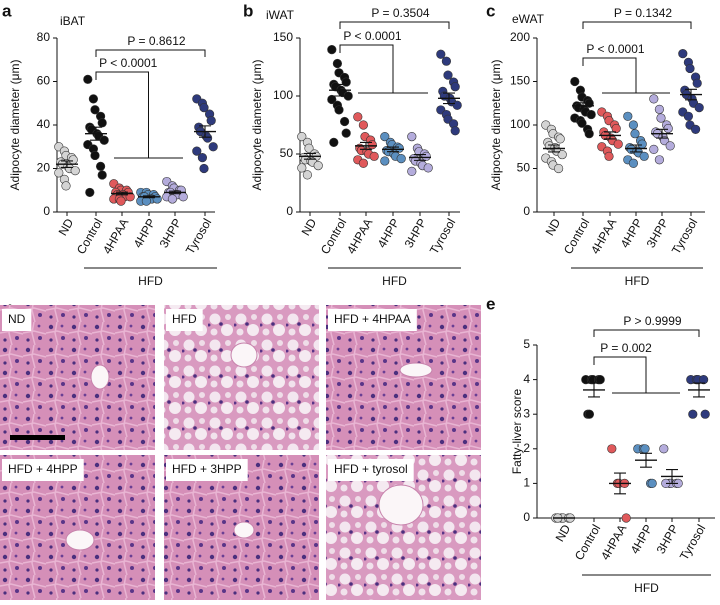  Describe the element at coordinates (44, 168) in the screenshot. I see `y-tick-label: 20` at that location.